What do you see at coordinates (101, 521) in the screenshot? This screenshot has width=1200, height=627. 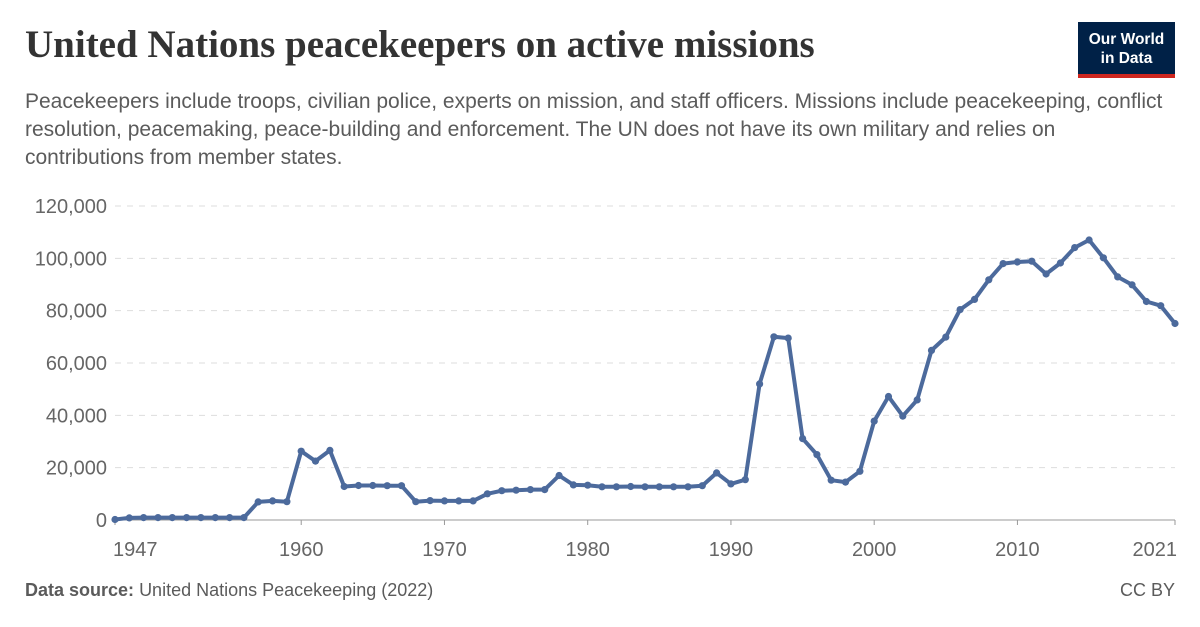 I see `y-tick-label: 0` at bounding box center [101, 521].